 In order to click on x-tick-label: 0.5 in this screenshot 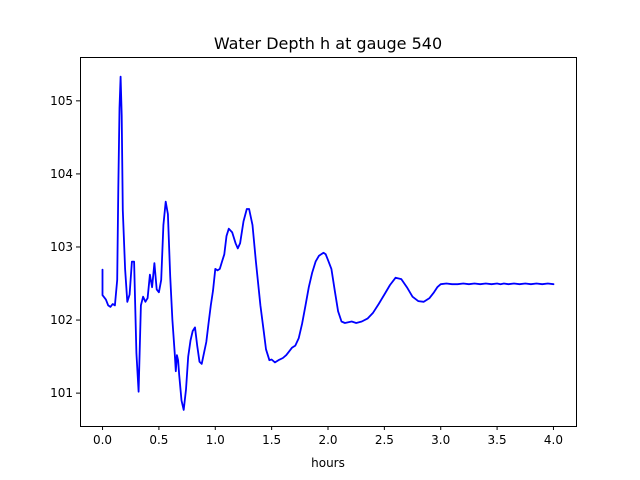, I will do `click(158, 440)`.